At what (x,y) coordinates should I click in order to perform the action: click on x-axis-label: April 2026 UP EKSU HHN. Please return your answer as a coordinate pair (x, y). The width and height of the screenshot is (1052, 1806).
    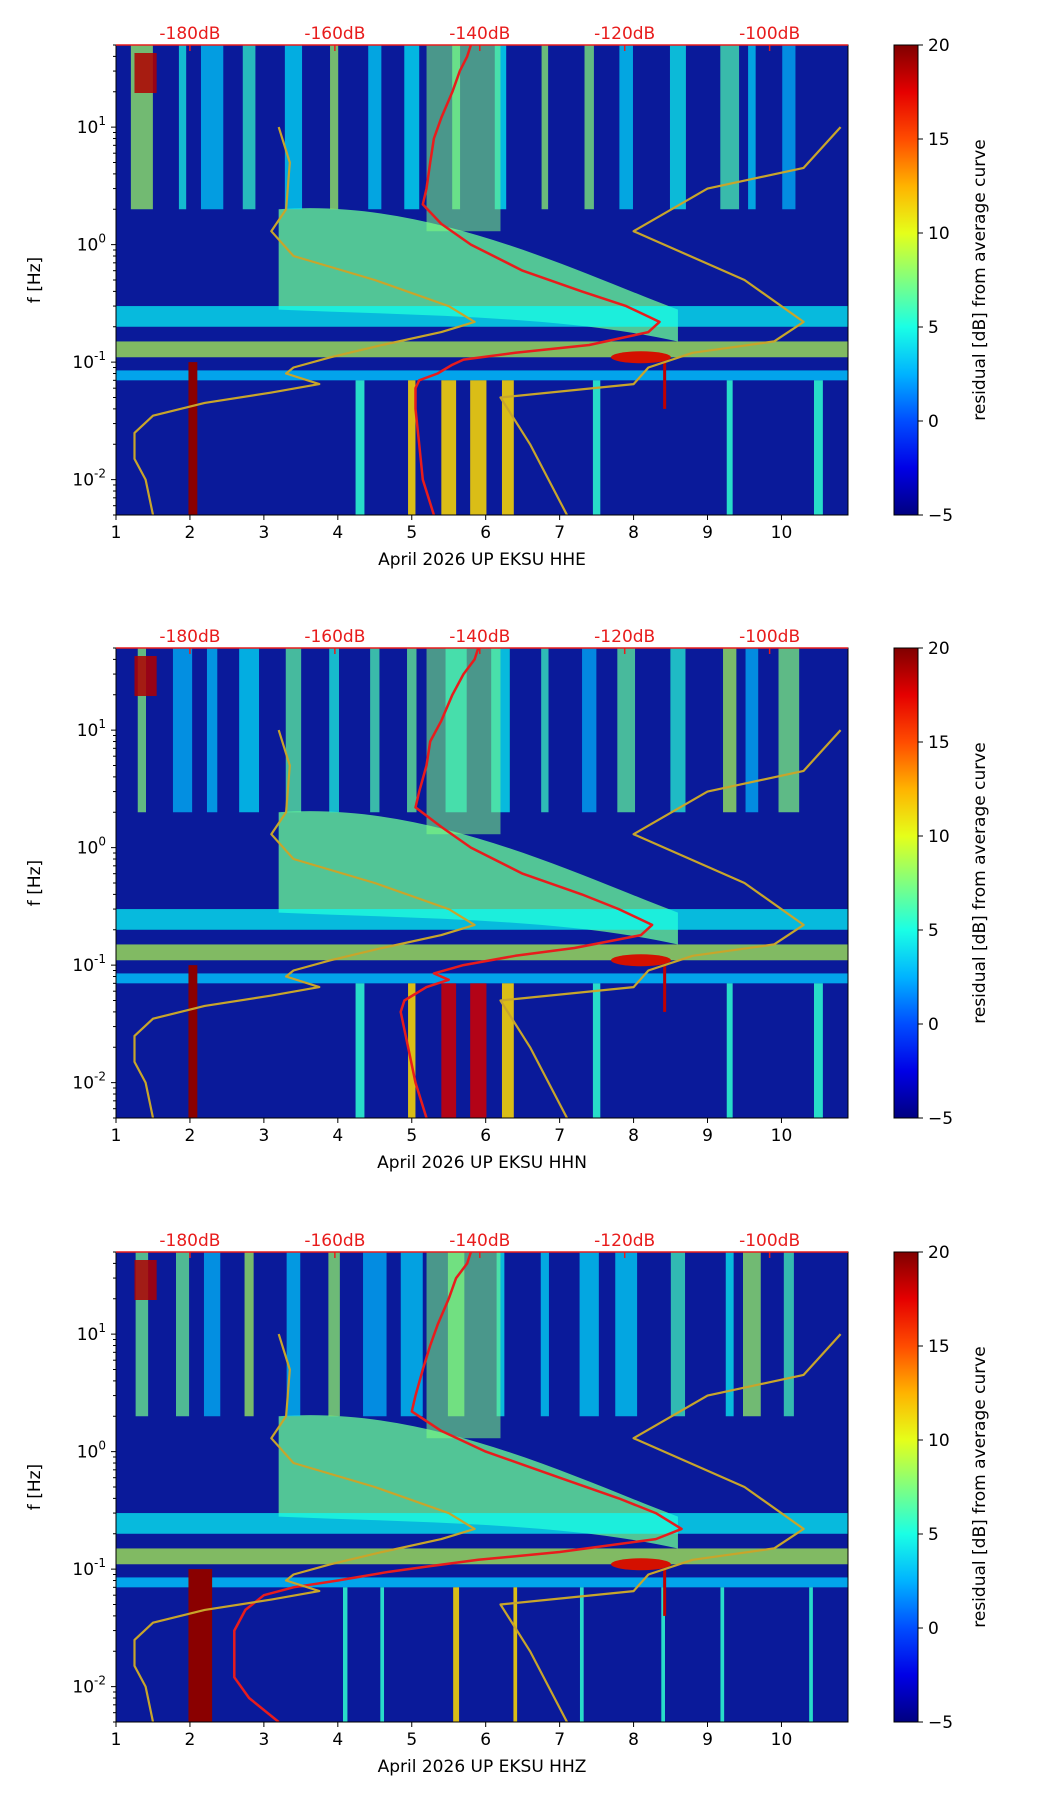
    Looking at the image, I should click on (482, 1163).